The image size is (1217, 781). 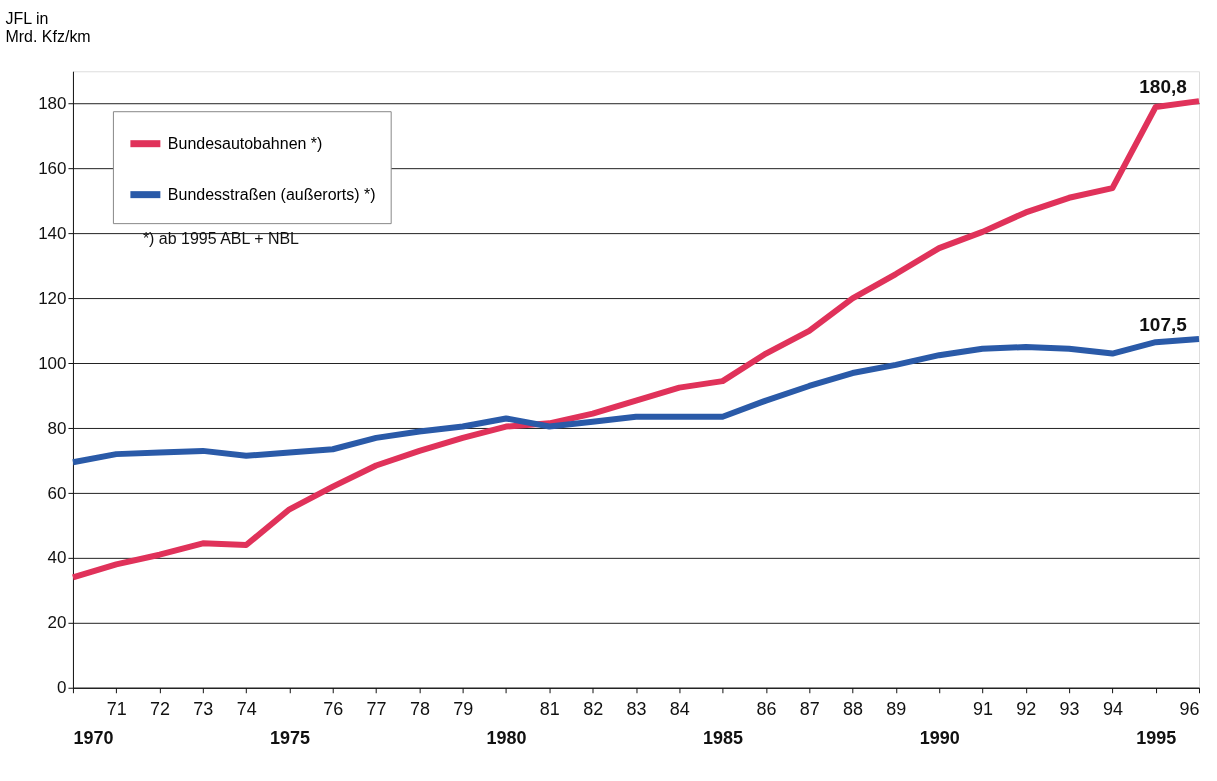 I want to click on x-tick-label: 96, so click(x=1189, y=709).